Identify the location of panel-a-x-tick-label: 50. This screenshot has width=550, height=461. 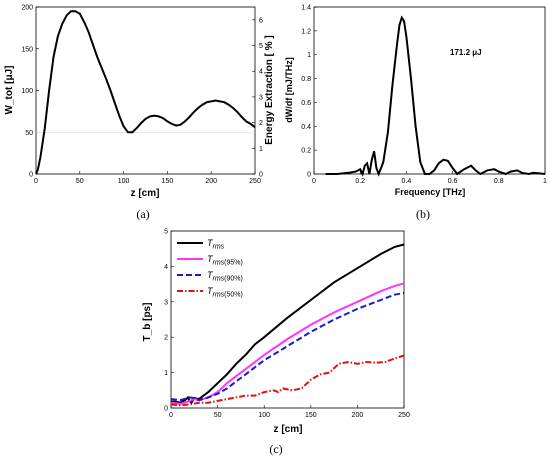
(80, 181).